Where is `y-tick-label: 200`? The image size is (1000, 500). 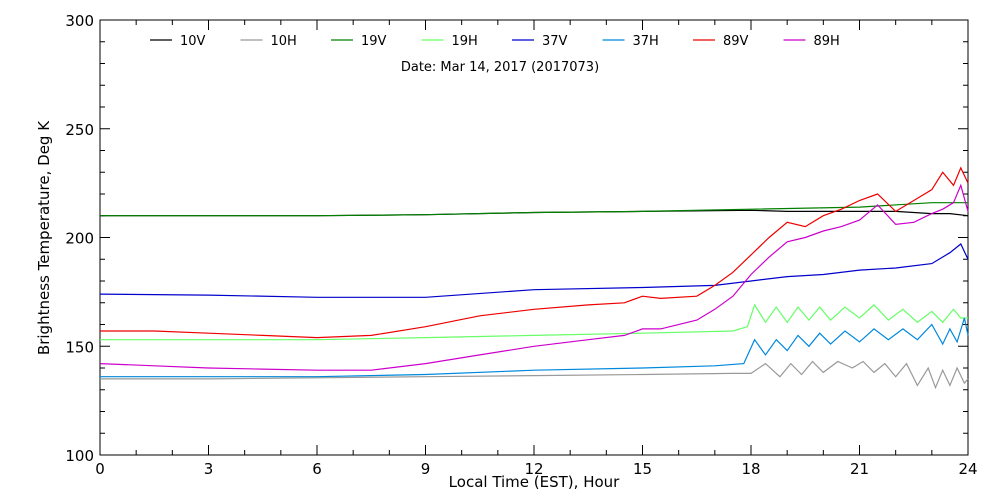 y-tick-label: 200 is located at coordinates (79, 239).